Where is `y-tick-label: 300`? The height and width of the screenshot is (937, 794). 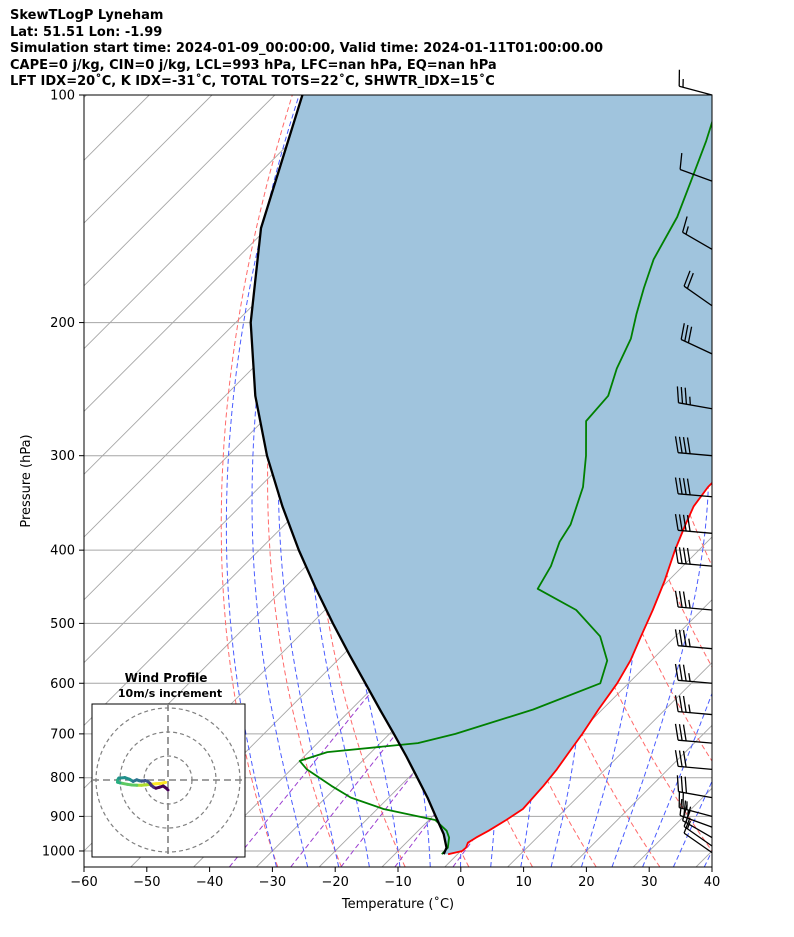 y-tick-label: 300 is located at coordinates (62, 456).